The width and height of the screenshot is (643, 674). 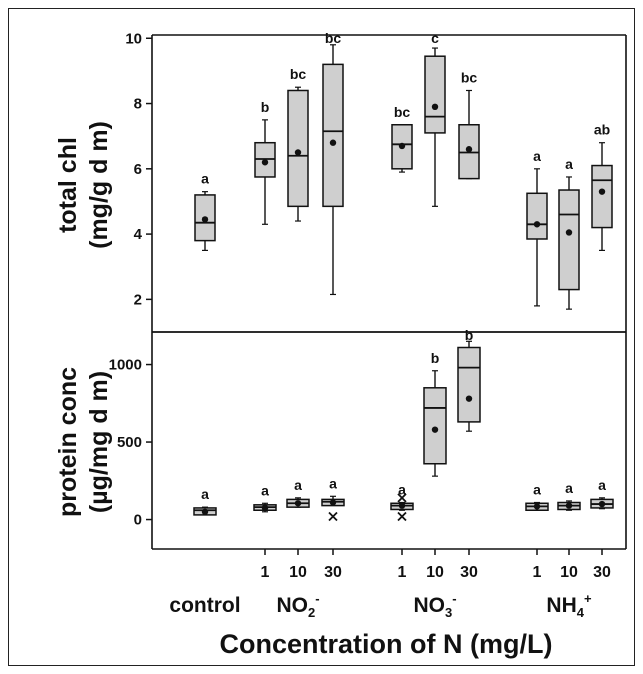 What do you see at coordinates (204, 605) in the screenshot?
I see `x-group-label: control` at bounding box center [204, 605].